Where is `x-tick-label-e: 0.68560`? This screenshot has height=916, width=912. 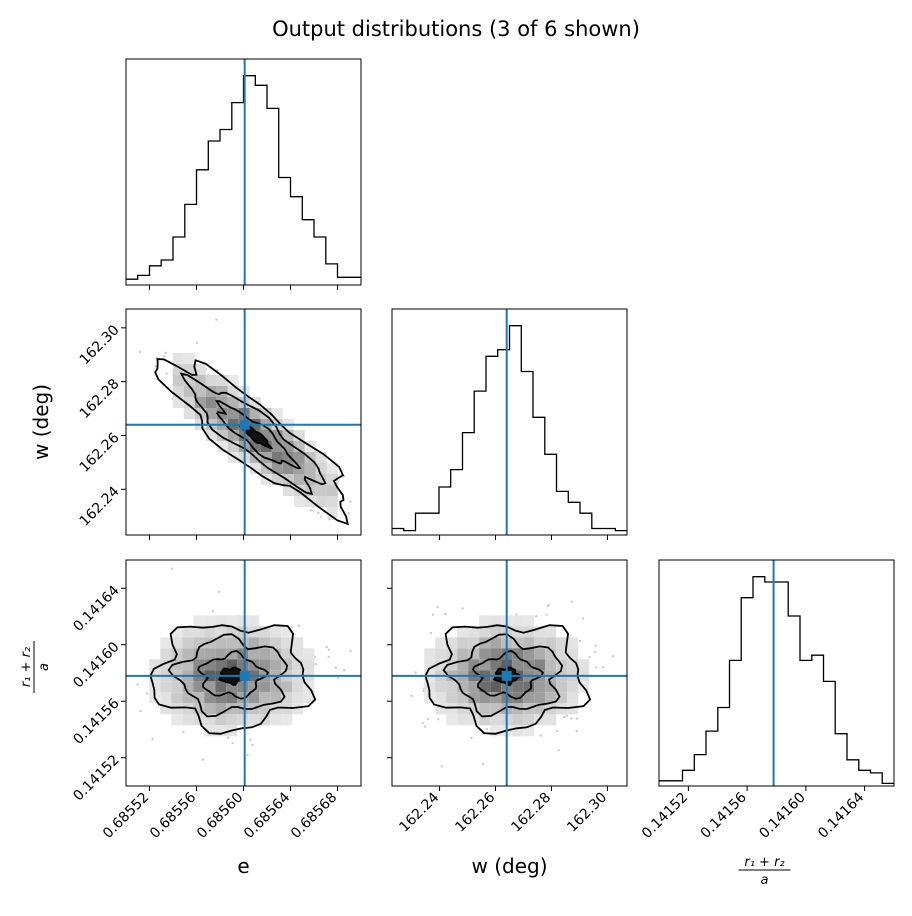
x-tick-label-e: 0.68560 is located at coordinates (220, 816).